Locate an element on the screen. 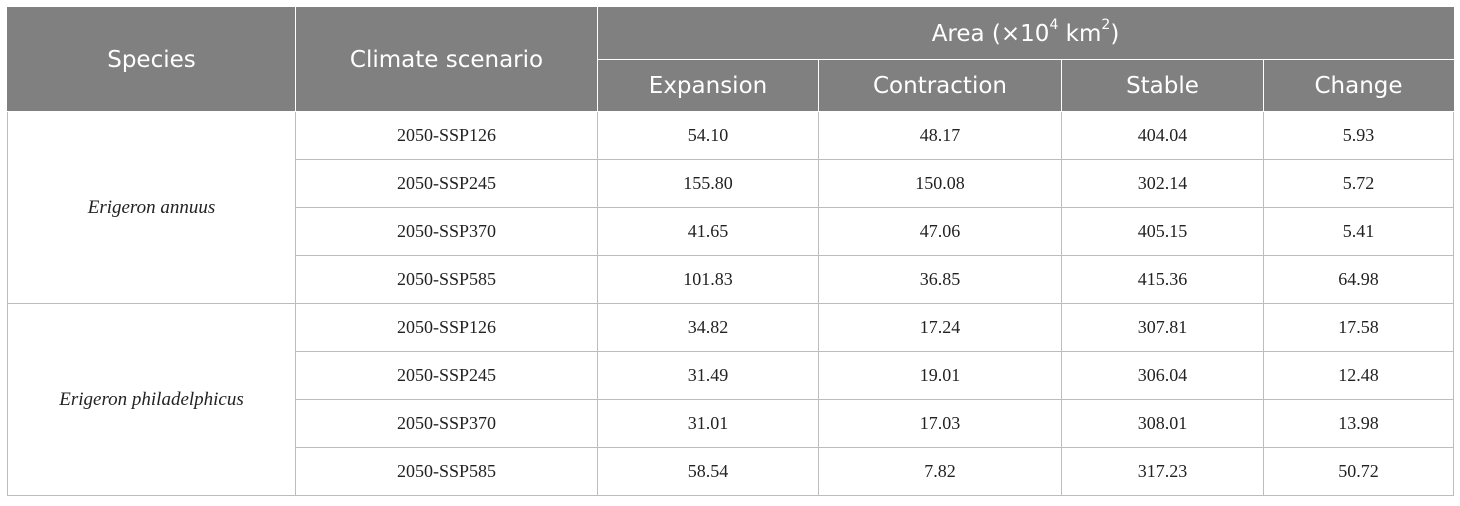  header-area-exp2: 2 is located at coordinates (1106, 24).